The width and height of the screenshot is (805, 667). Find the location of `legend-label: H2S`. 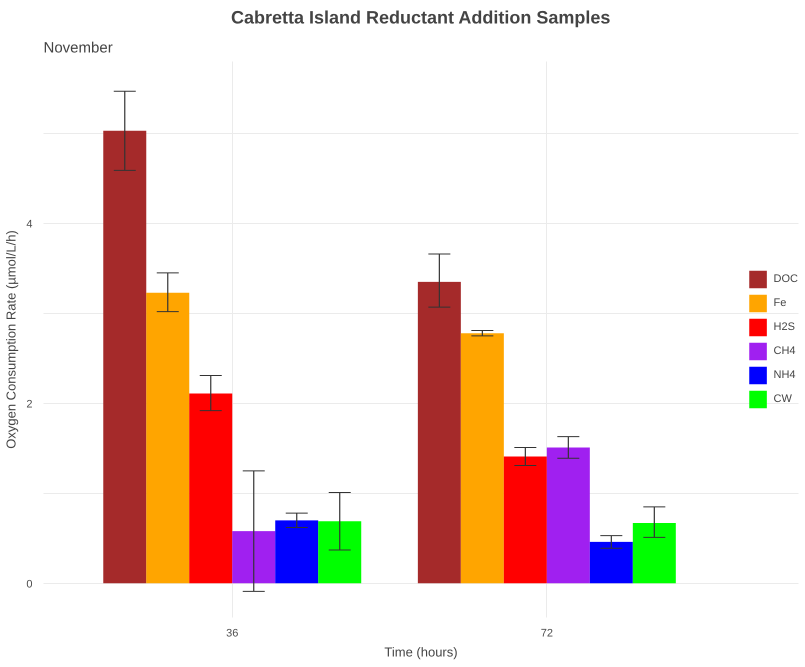

legend-label: H2S is located at coordinates (784, 327).